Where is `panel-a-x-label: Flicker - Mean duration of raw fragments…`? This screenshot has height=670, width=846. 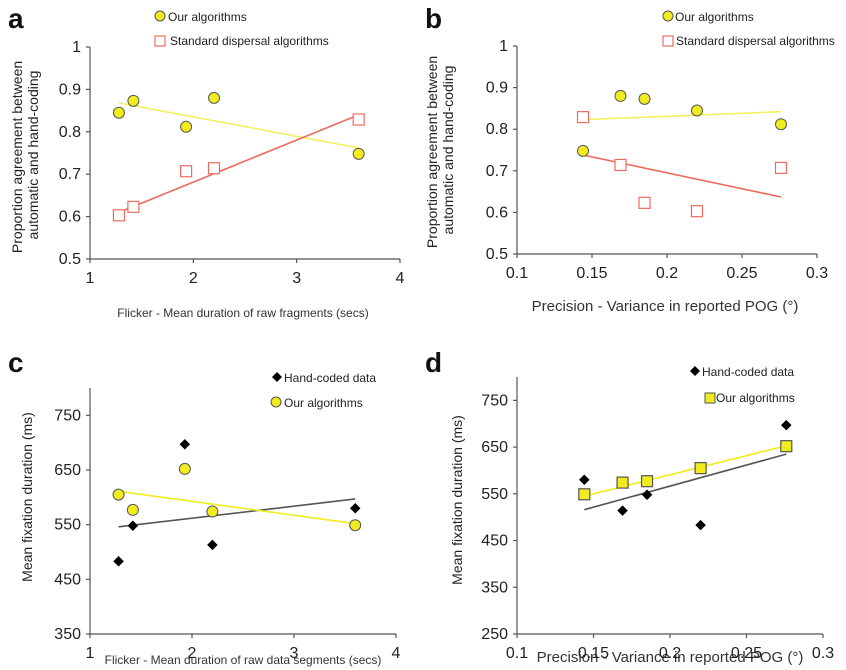 panel-a-x-label: Flicker - Mean duration of raw fragments… is located at coordinates (242, 313).